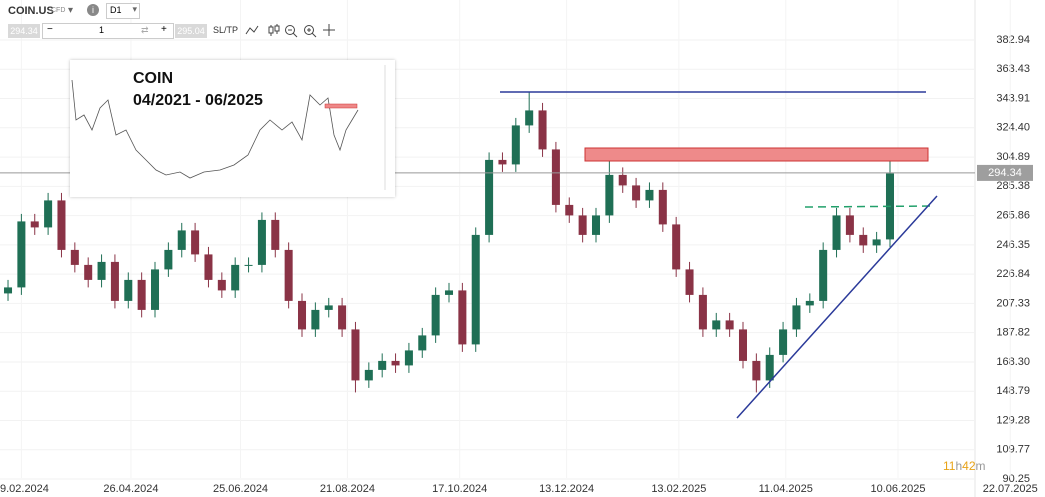 The width and height of the screenshot is (1045, 497). What do you see at coordinates (341, 106) in the screenshot?
I see `inset-zone` at bounding box center [341, 106].